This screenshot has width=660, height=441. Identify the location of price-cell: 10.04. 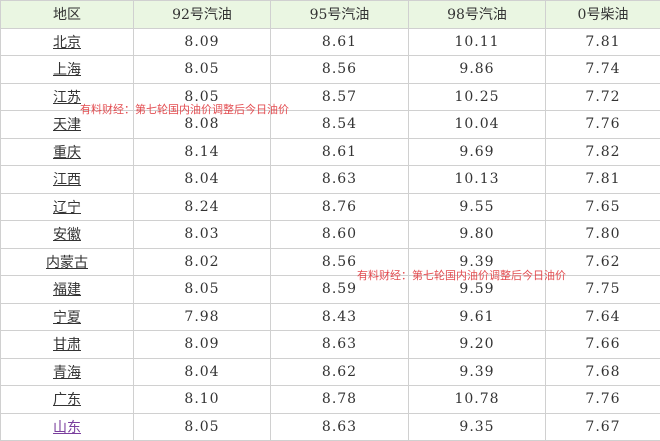
(477, 125).